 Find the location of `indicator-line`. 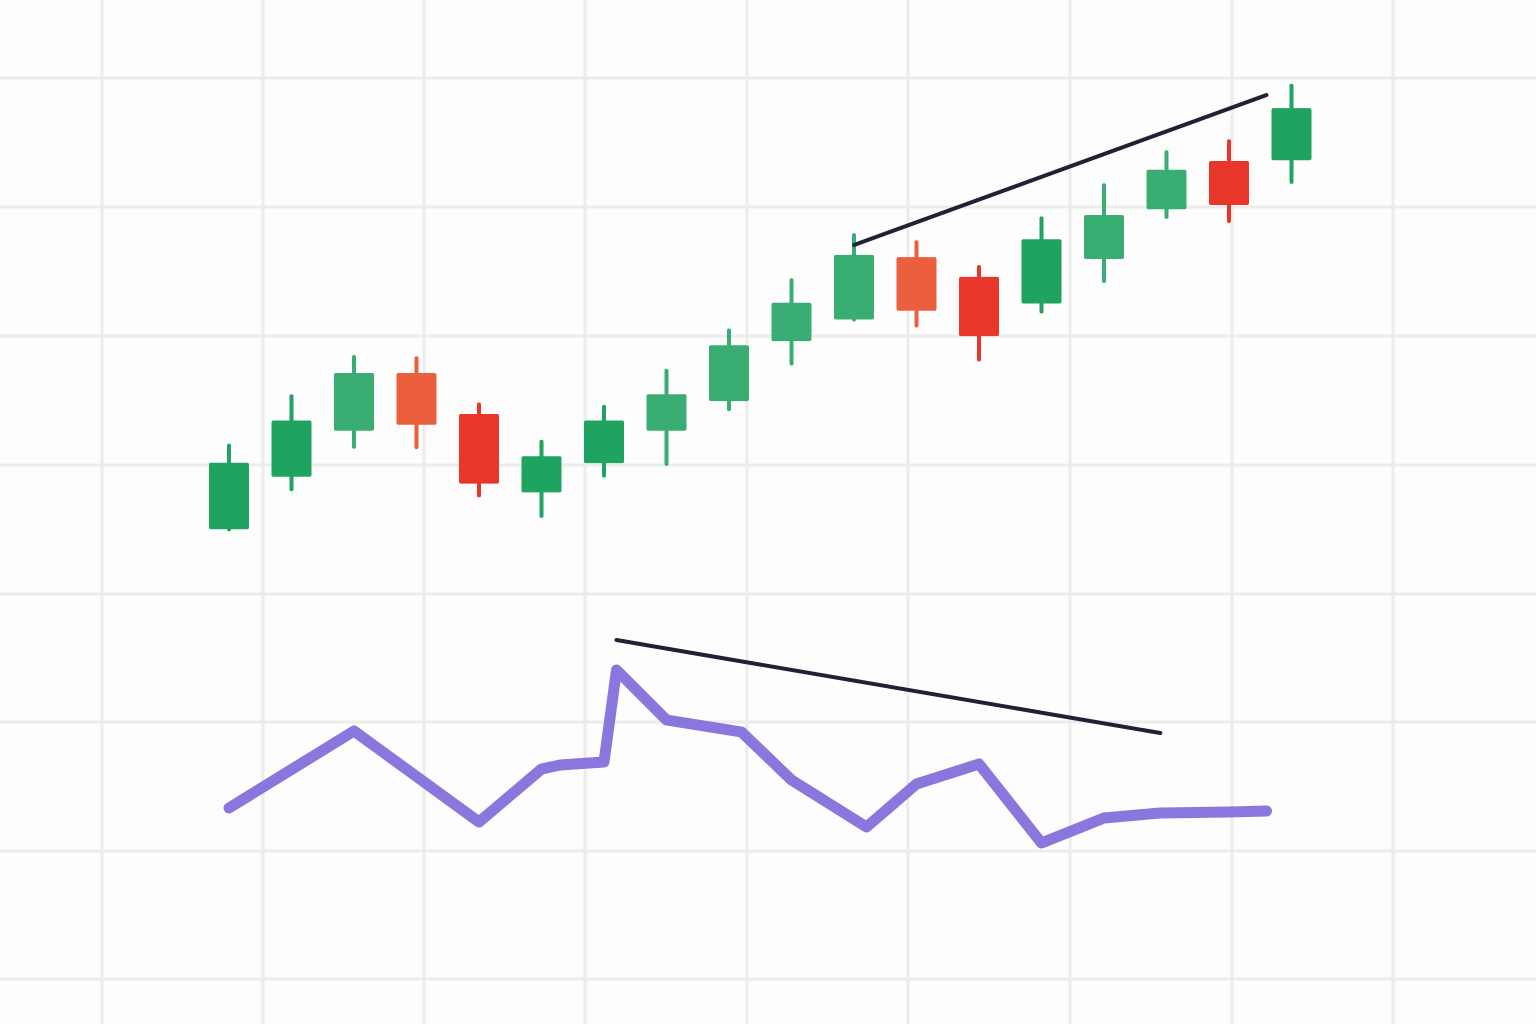

indicator-line is located at coordinates (747, 756).